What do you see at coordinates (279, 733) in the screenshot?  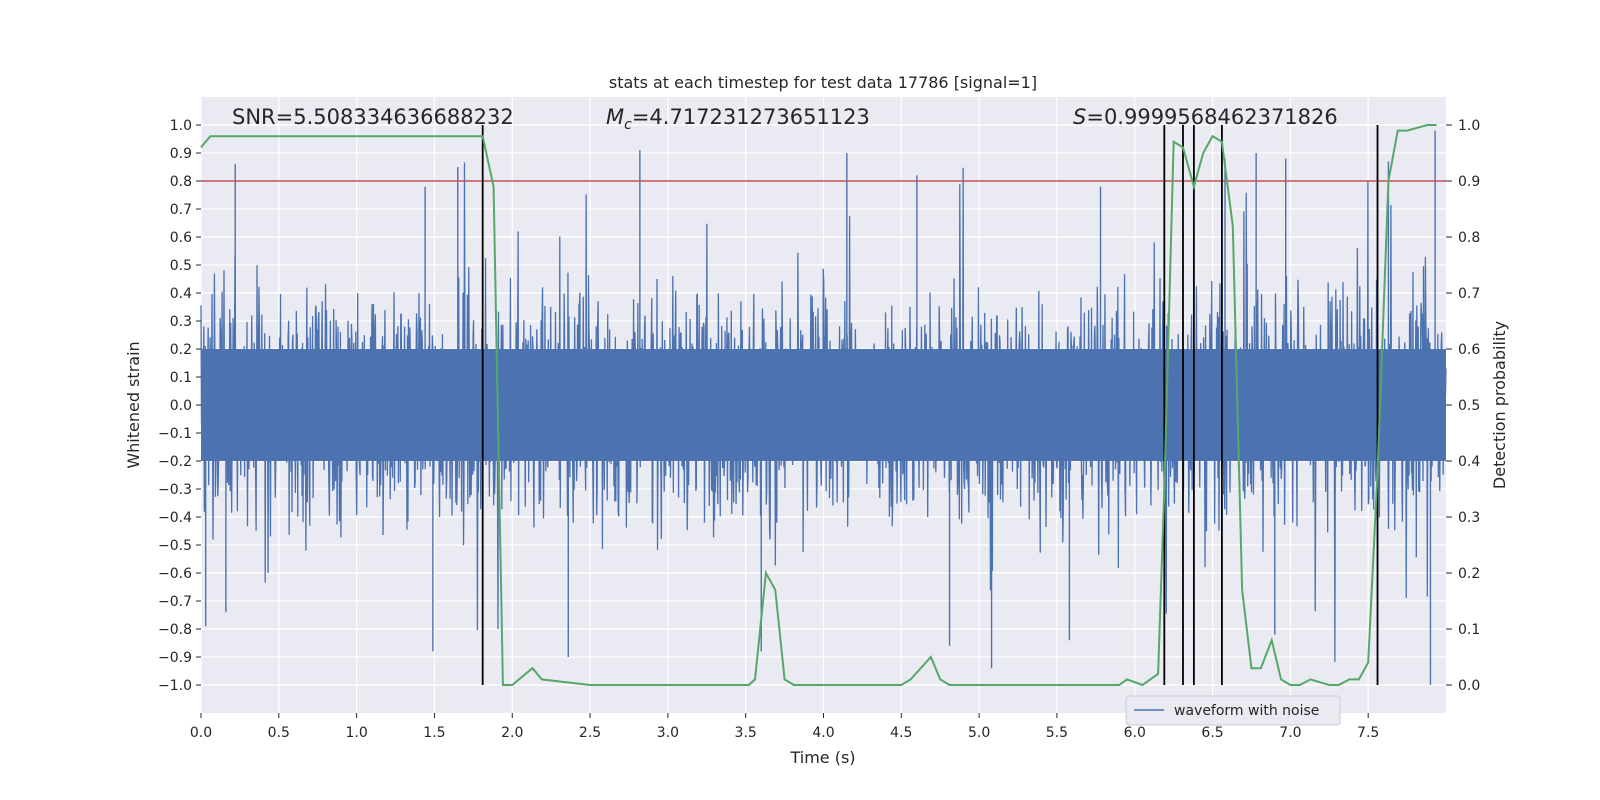 I see `x-tick-label: 0.5` at bounding box center [279, 733].